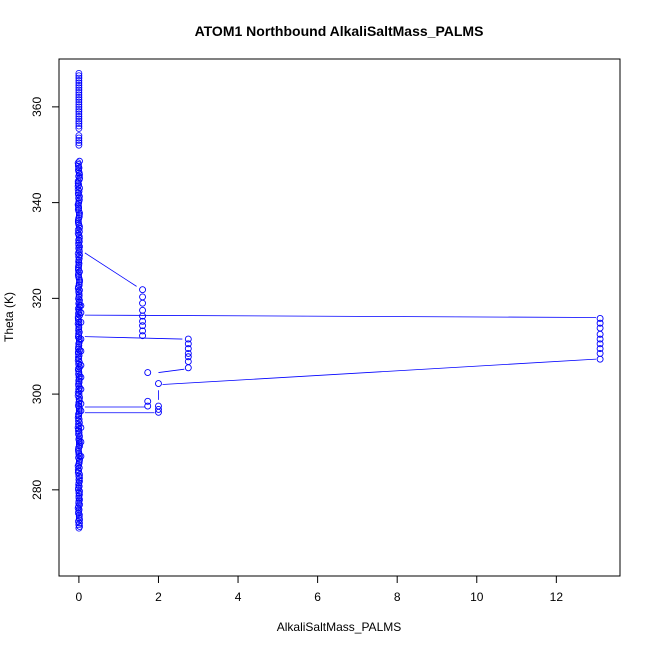 Image resolution: width=650 pixels, height=650 pixels. I want to click on x-tick-label: 0, so click(79, 597).